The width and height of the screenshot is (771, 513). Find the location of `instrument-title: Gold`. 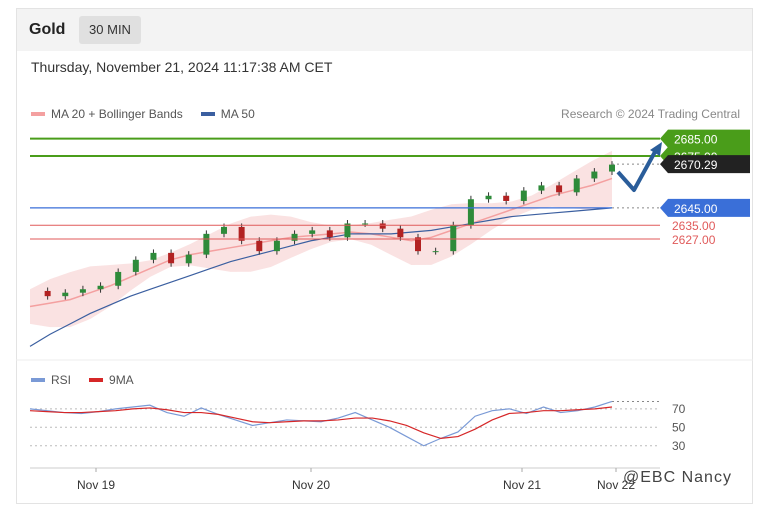

instrument-title: Gold is located at coordinates (47, 29).